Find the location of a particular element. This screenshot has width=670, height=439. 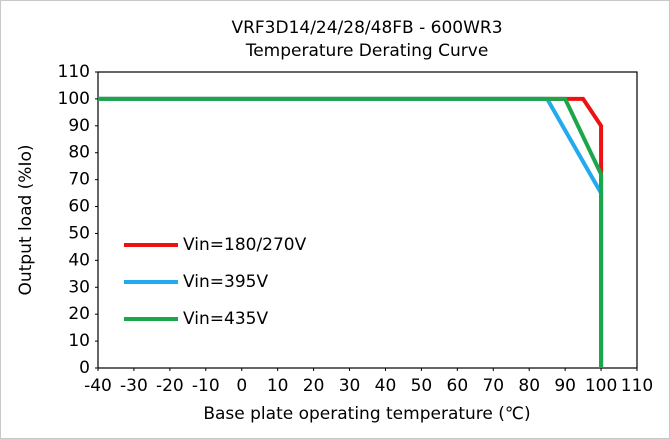

x-tick-label: 90 is located at coordinates (565, 386).